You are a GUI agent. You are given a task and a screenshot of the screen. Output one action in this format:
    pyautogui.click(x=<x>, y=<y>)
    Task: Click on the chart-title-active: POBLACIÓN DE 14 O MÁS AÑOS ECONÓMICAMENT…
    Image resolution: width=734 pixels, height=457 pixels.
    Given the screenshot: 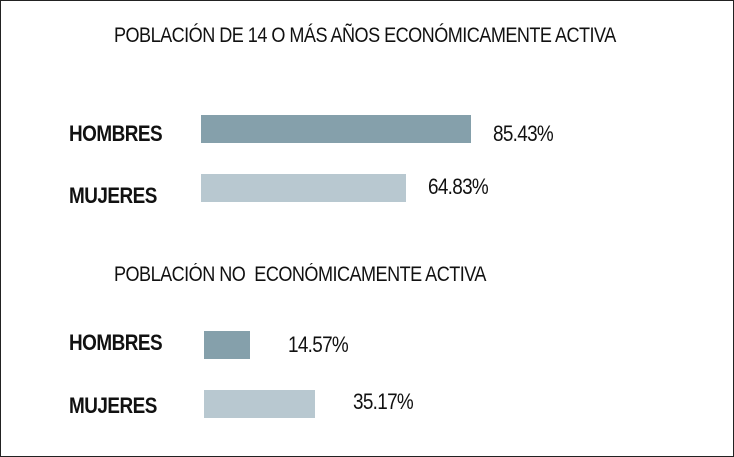 What is the action you would take?
    pyautogui.click(x=365, y=35)
    